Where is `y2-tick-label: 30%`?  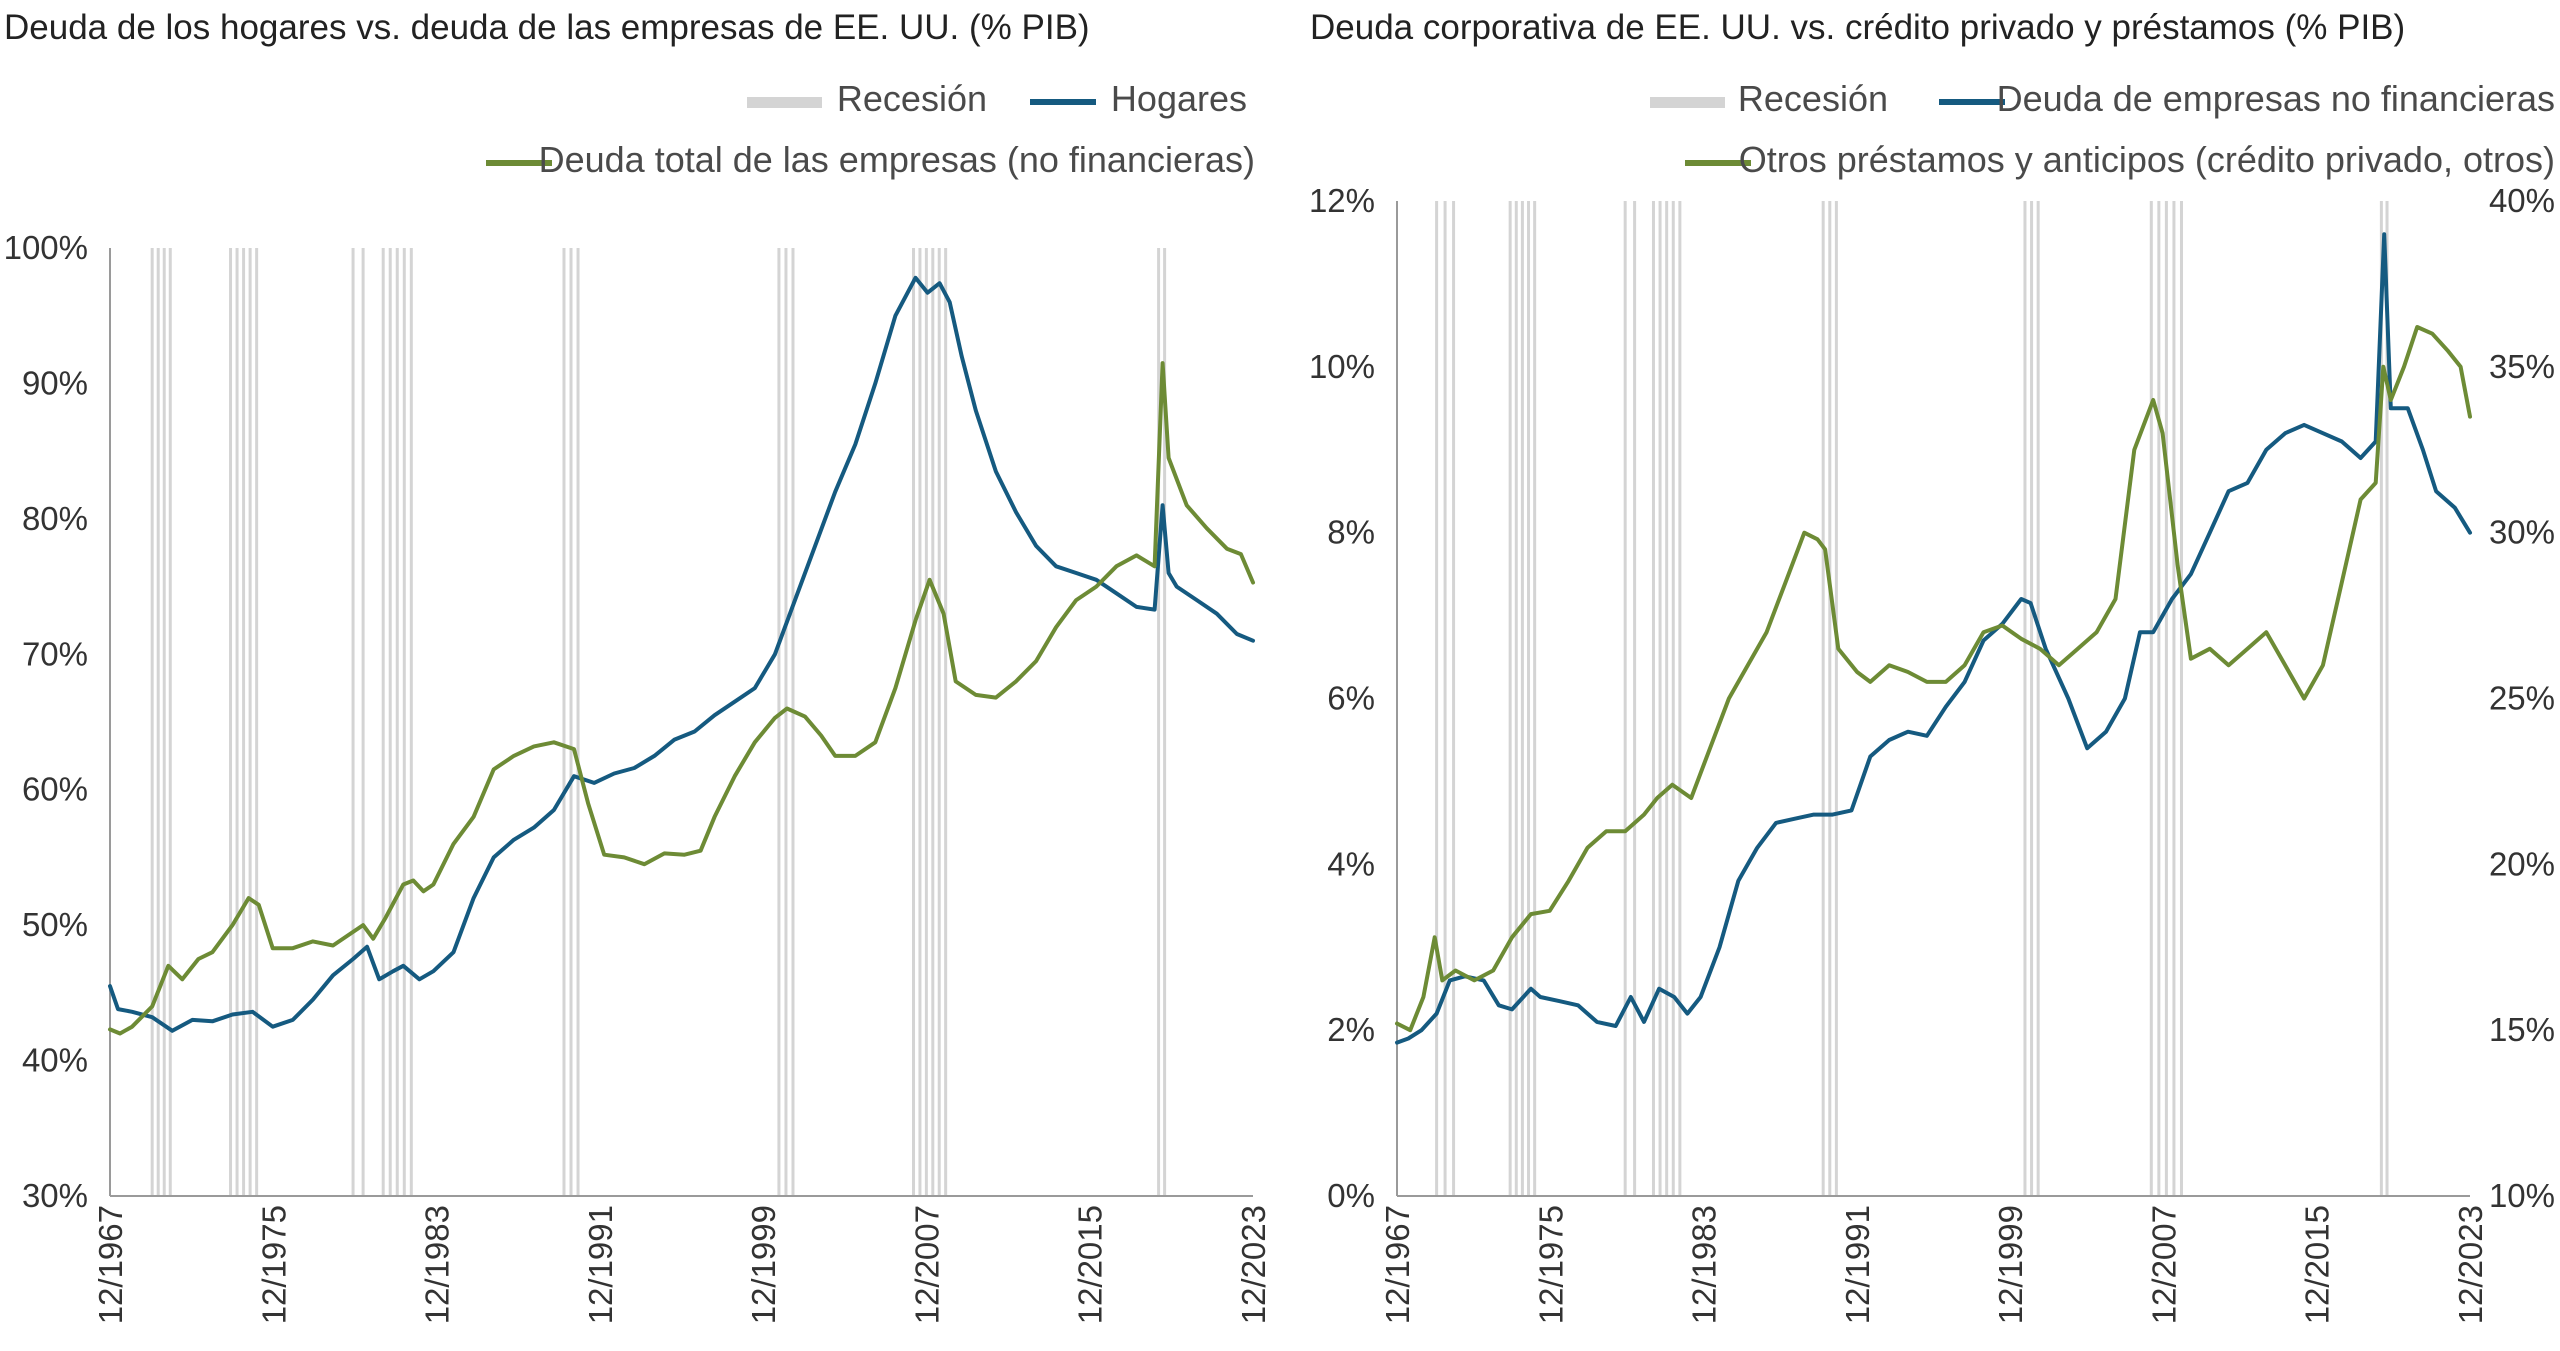
y2-tick-label: 30% is located at coordinates (2522, 532).